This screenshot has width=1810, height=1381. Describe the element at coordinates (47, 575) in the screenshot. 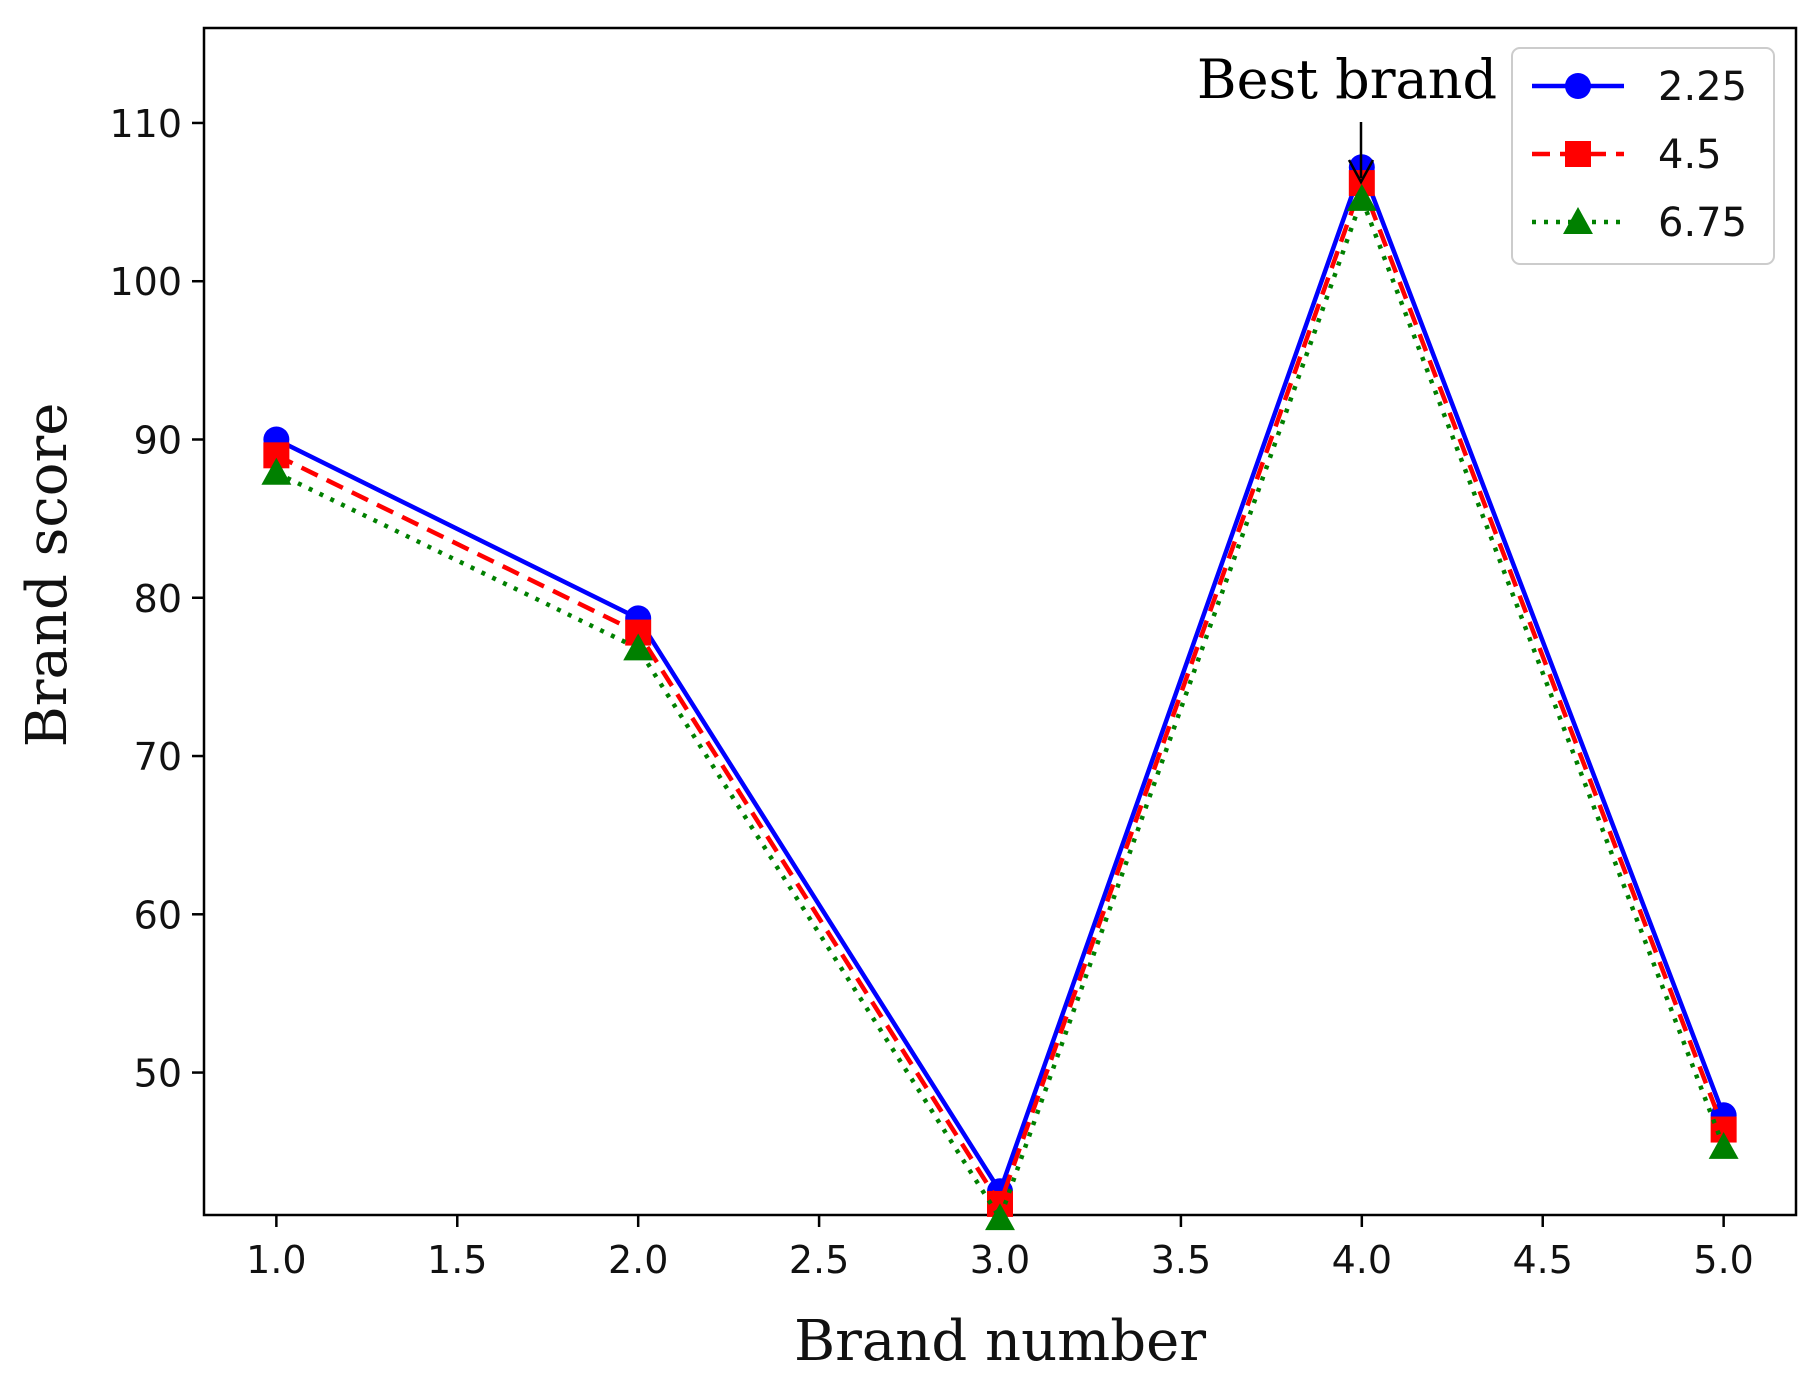

I see `y-axis-title: Brand score` at that location.